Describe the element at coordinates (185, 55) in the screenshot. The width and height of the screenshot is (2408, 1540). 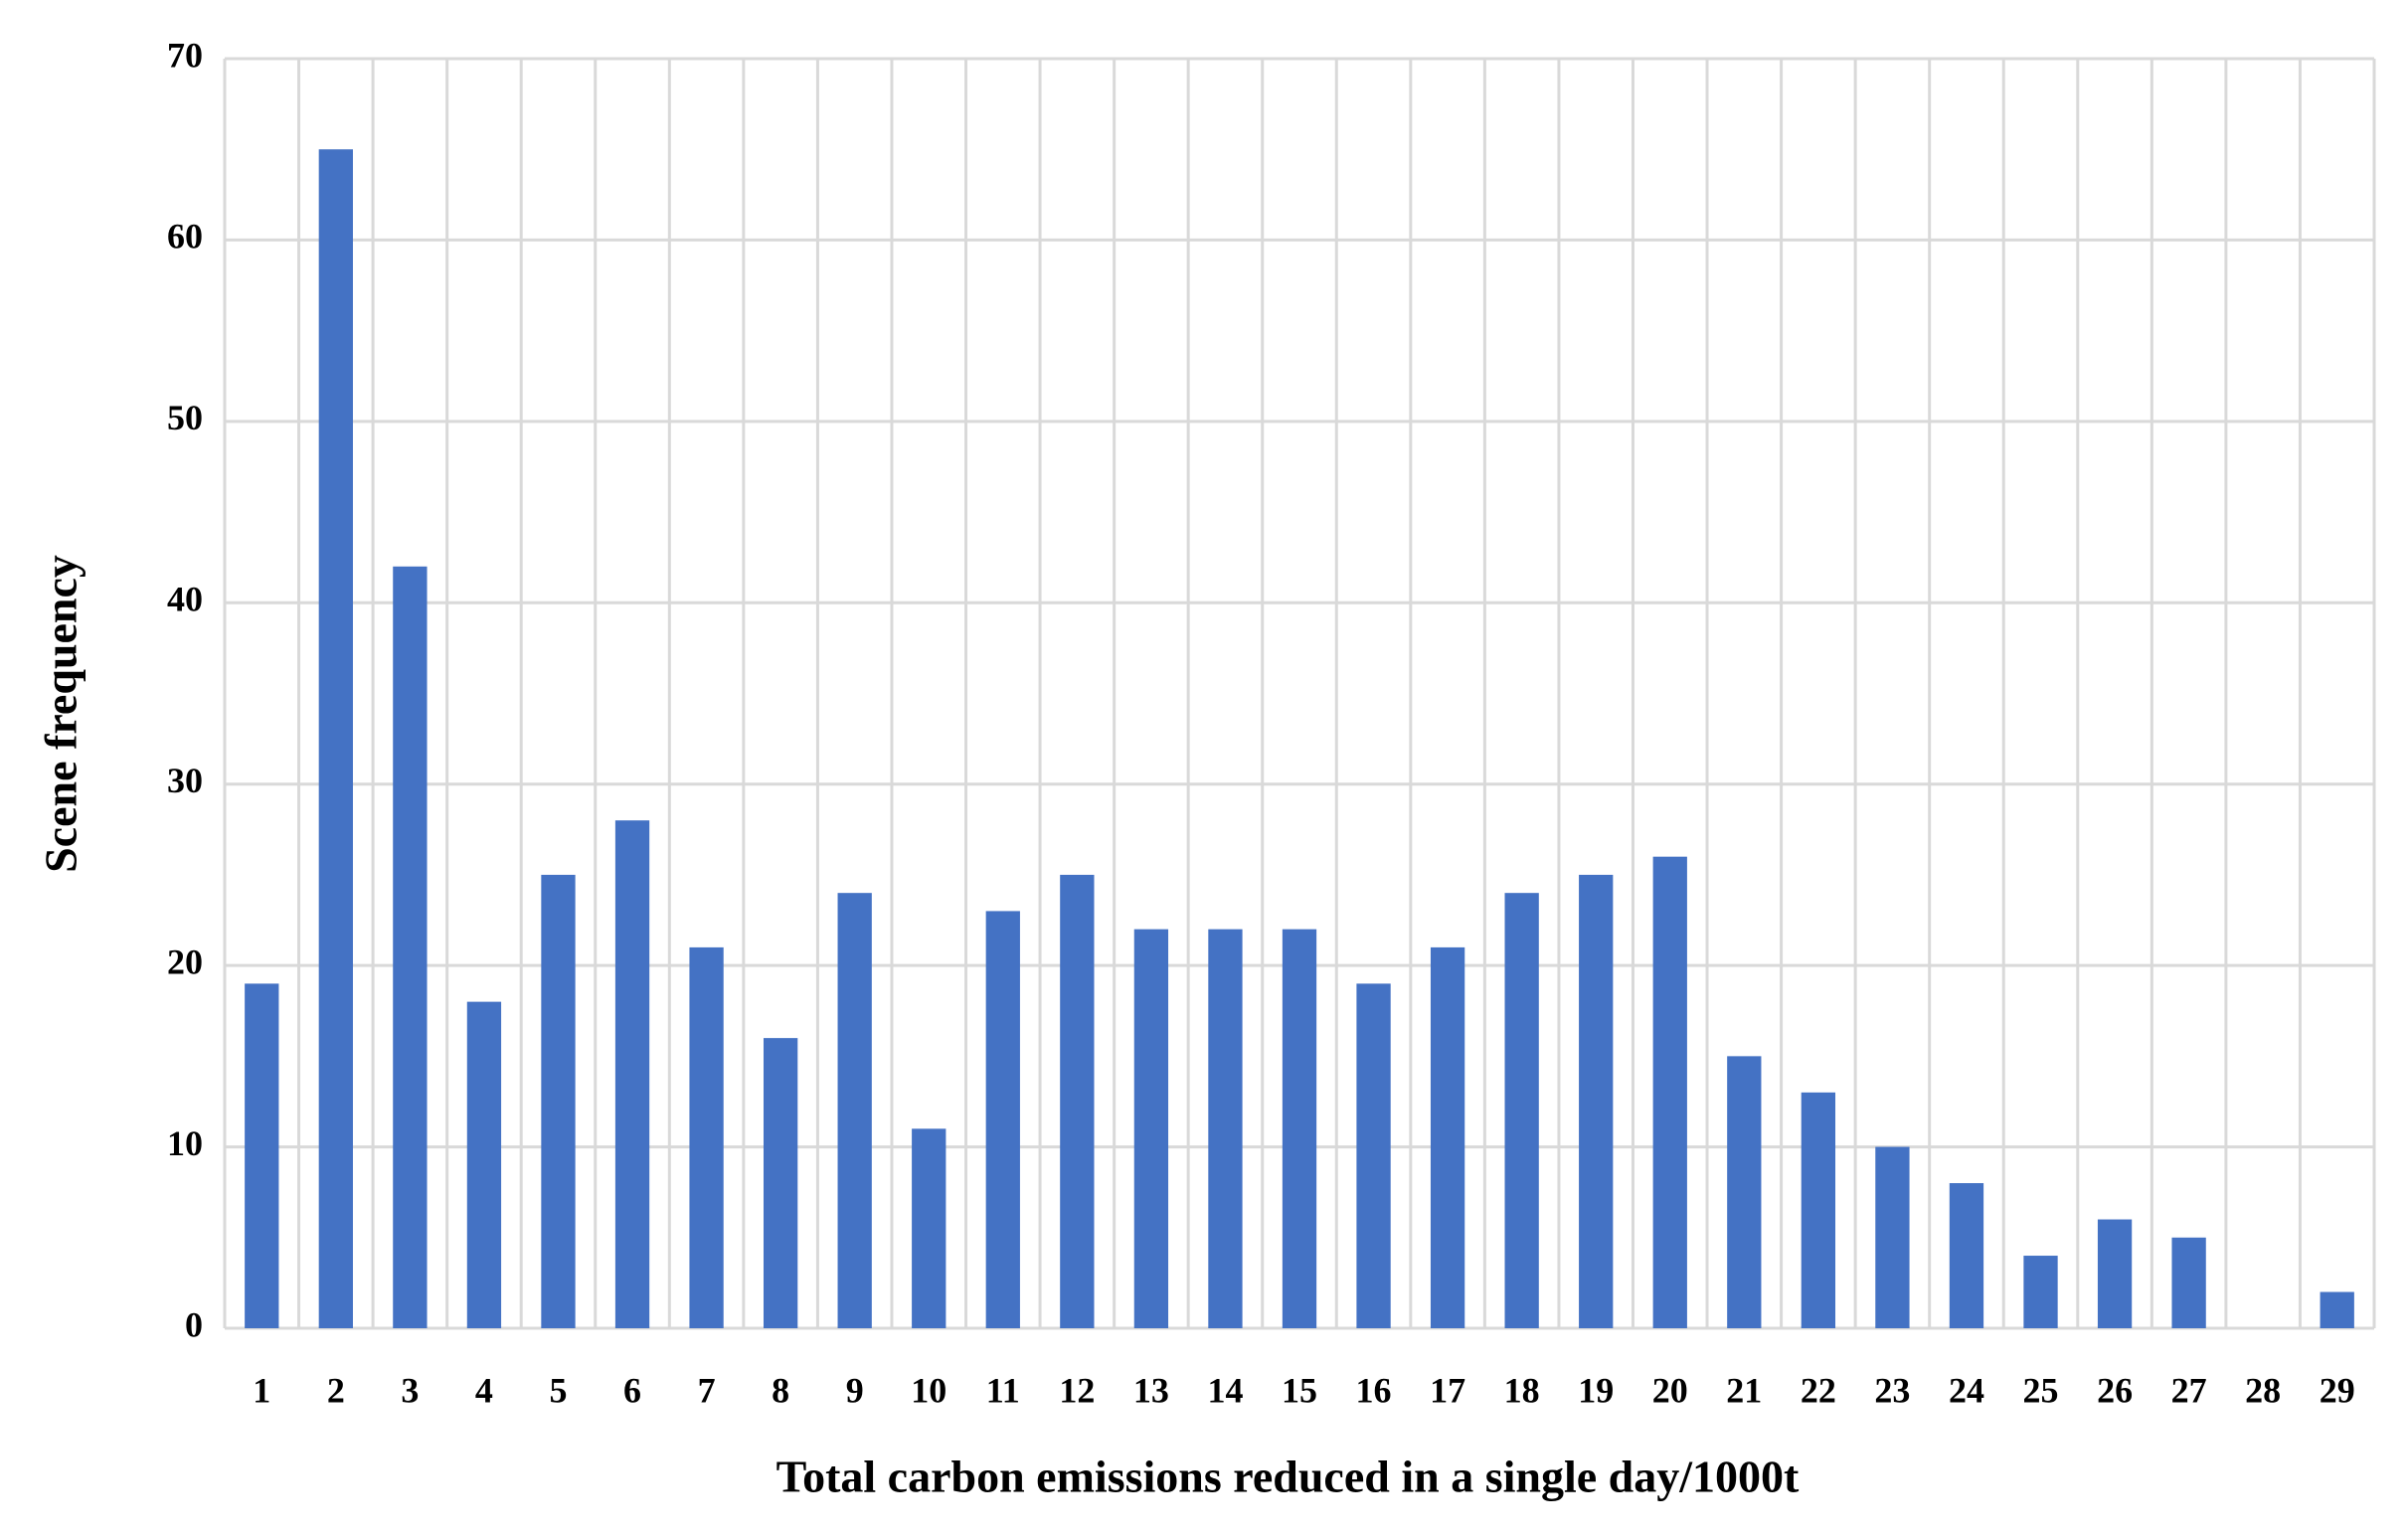
I see `y-tick-label: 70` at that location.